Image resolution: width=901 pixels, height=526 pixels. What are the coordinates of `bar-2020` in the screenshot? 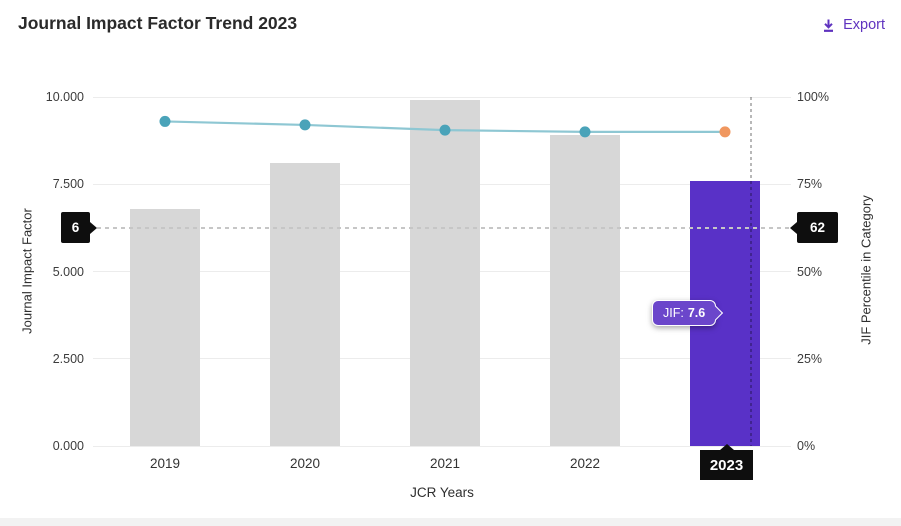 It's located at (305, 304).